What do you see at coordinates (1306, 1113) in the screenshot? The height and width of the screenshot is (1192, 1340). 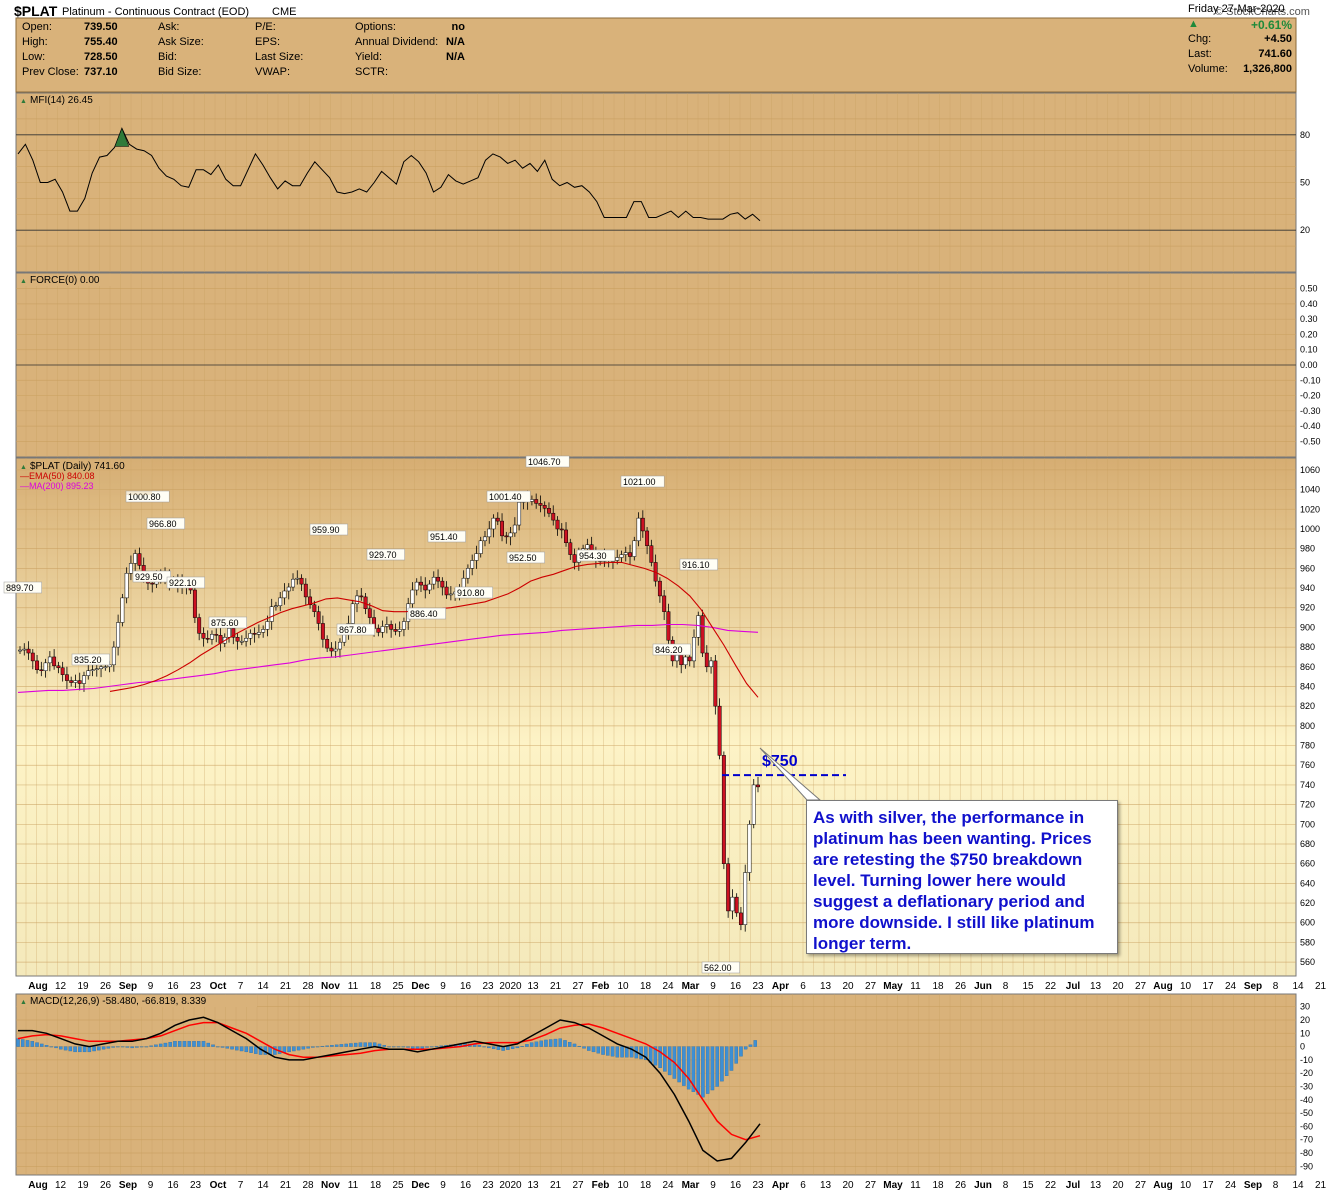 I see `macd-tick-label: -50` at bounding box center [1306, 1113].